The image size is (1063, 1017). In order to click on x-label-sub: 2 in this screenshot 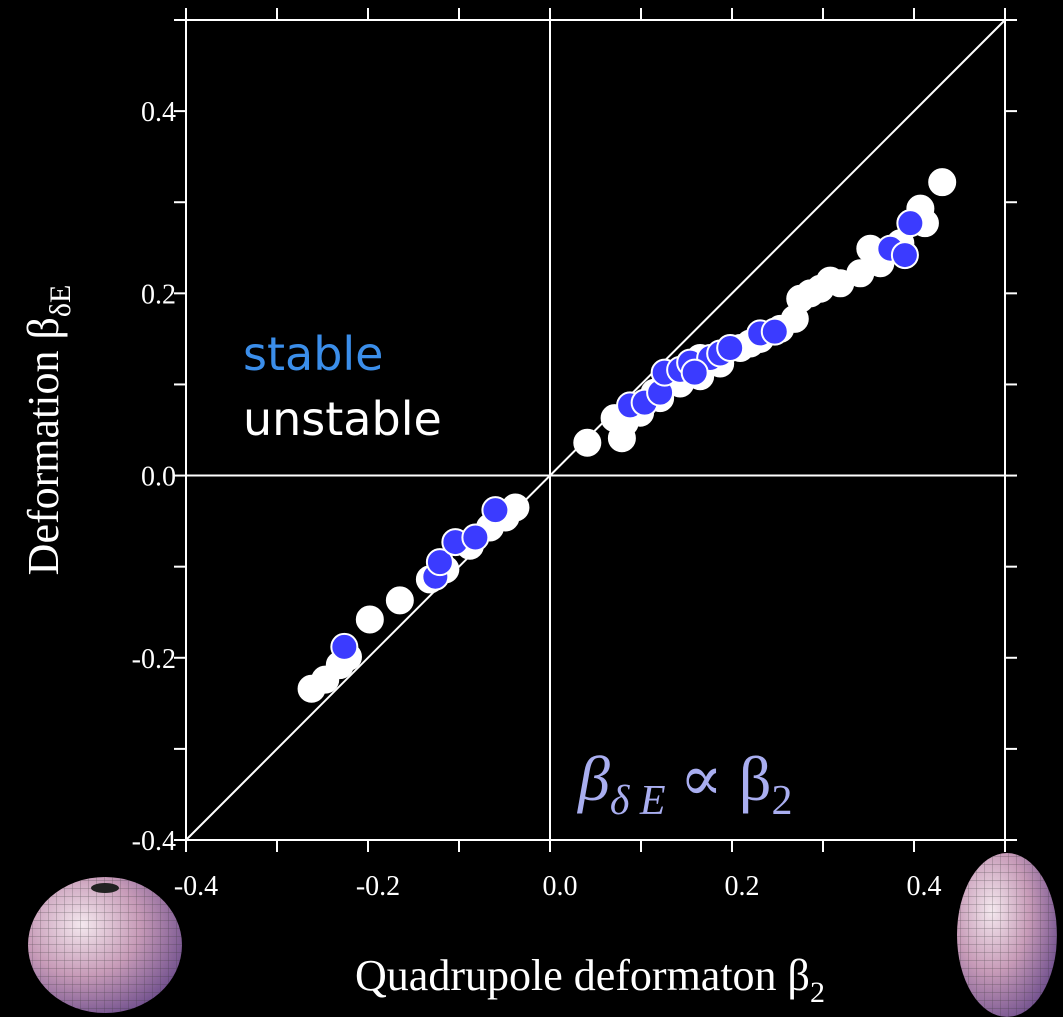, I will do `click(817, 992)`.